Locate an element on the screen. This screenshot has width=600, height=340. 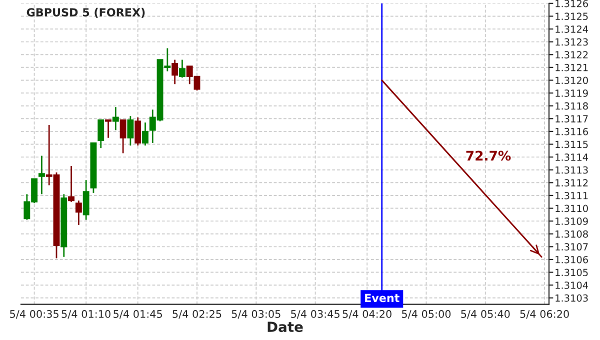
x-axis-title: Date is located at coordinates (285, 327).